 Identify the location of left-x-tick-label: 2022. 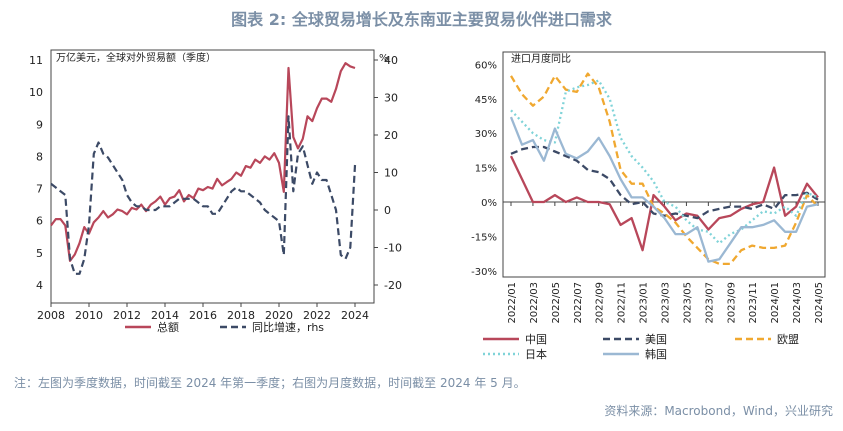
(317, 315).